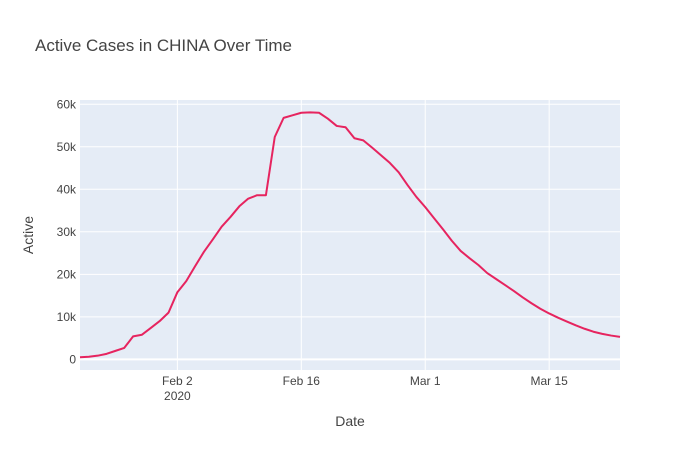 The width and height of the screenshot is (700, 450). What do you see at coordinates (67, 274) in the screenshot?
I see `y-tick-label: 20k` at bounding box center [67, 274].